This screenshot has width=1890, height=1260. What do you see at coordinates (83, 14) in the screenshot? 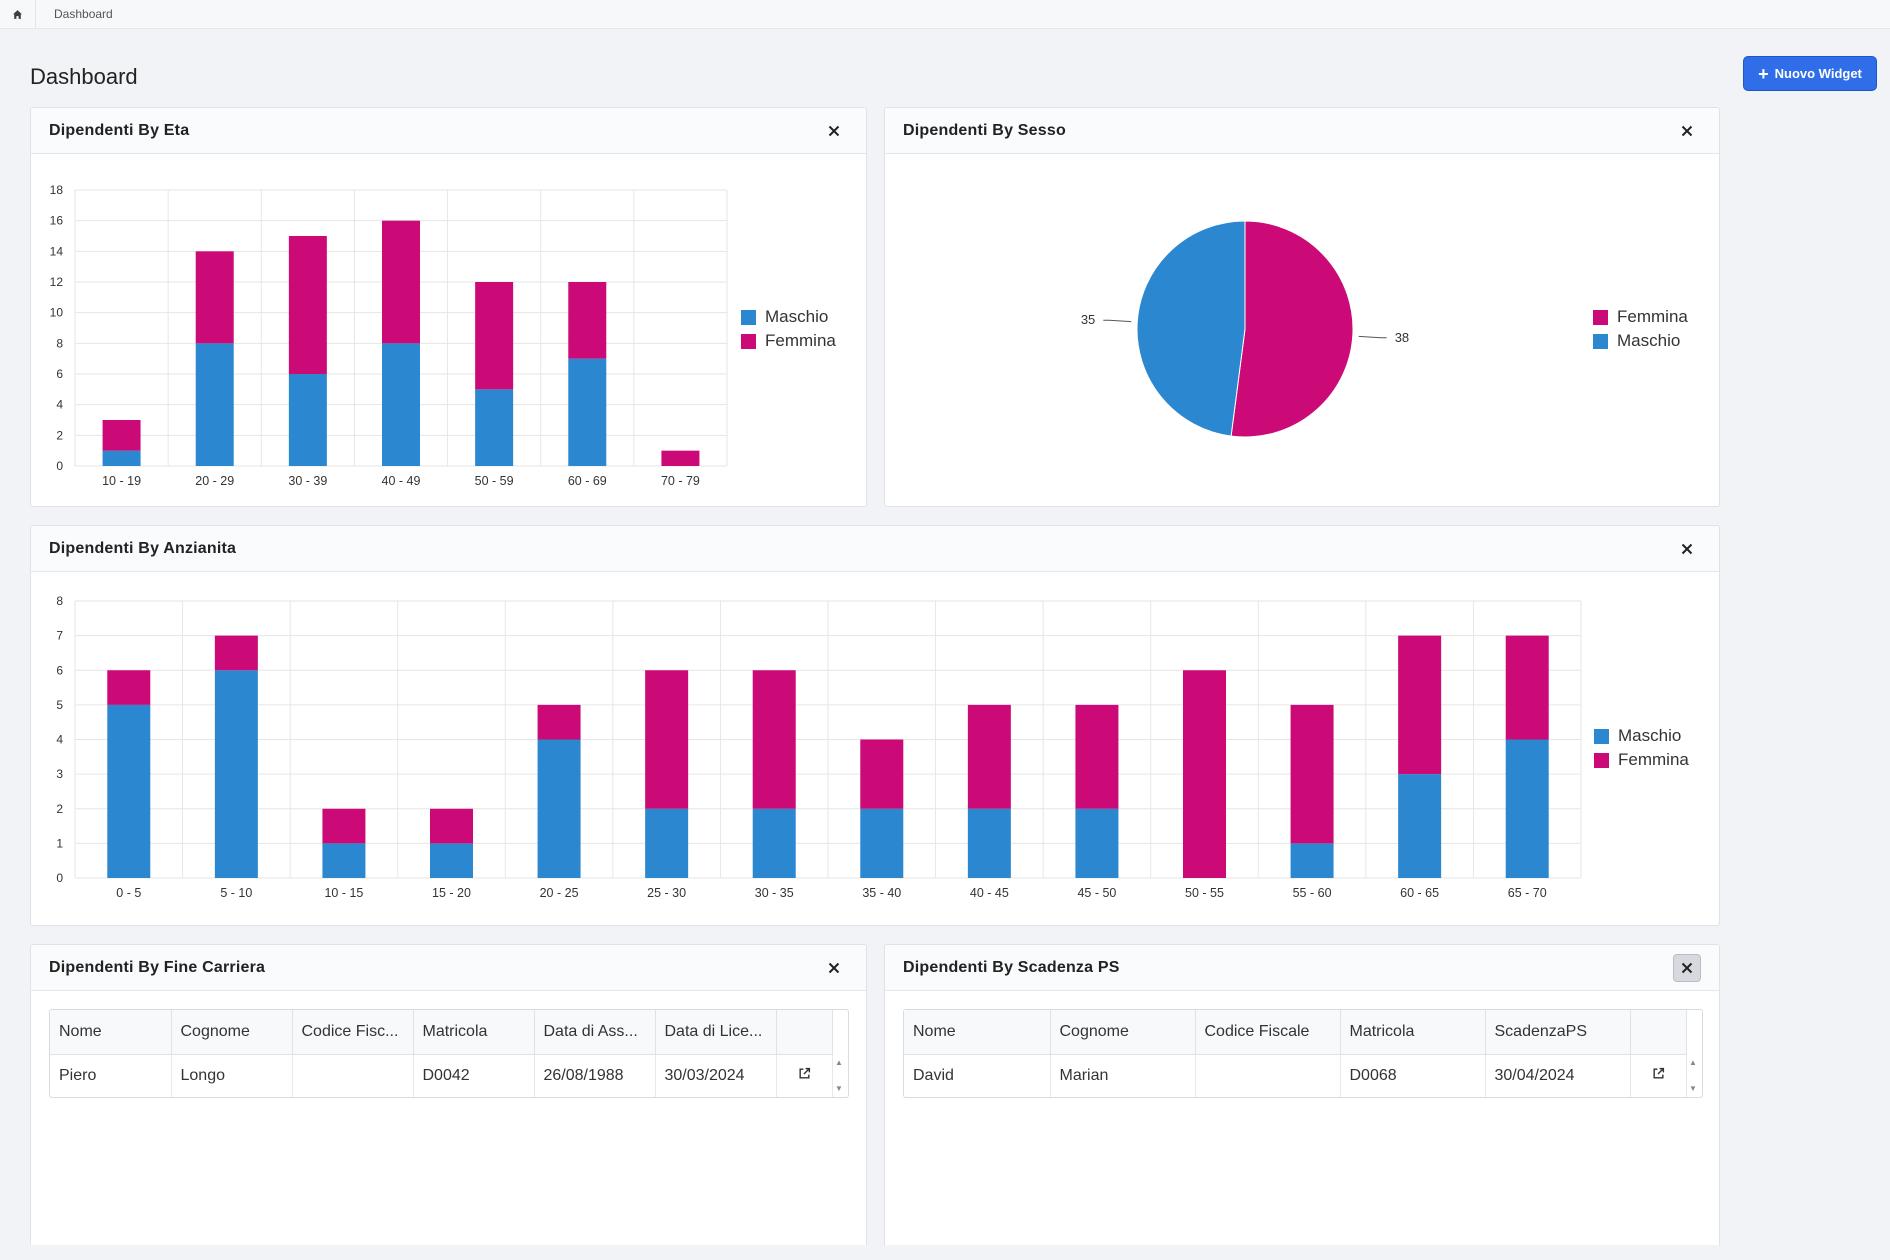
I see `breadcrumb-item-dashboard: Dashboard` at bounding box center [83, 14].